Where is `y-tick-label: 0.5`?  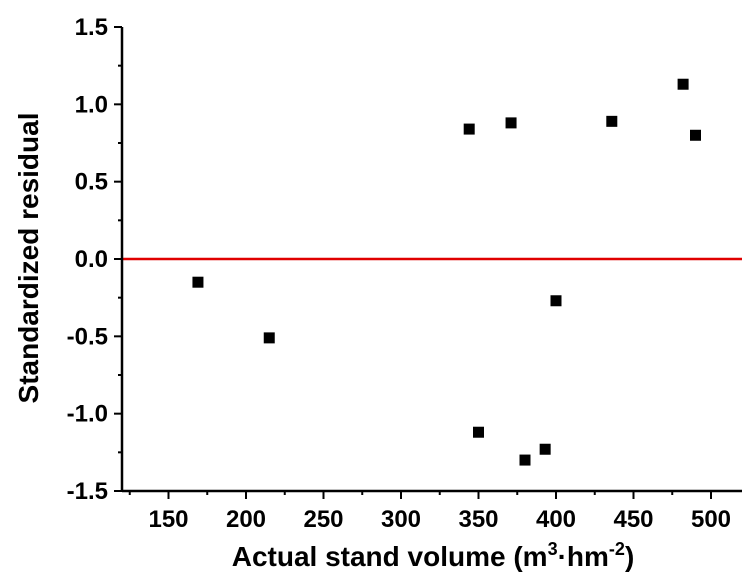 y-tick-label: 0.5 is located at coordinates (91, 182).